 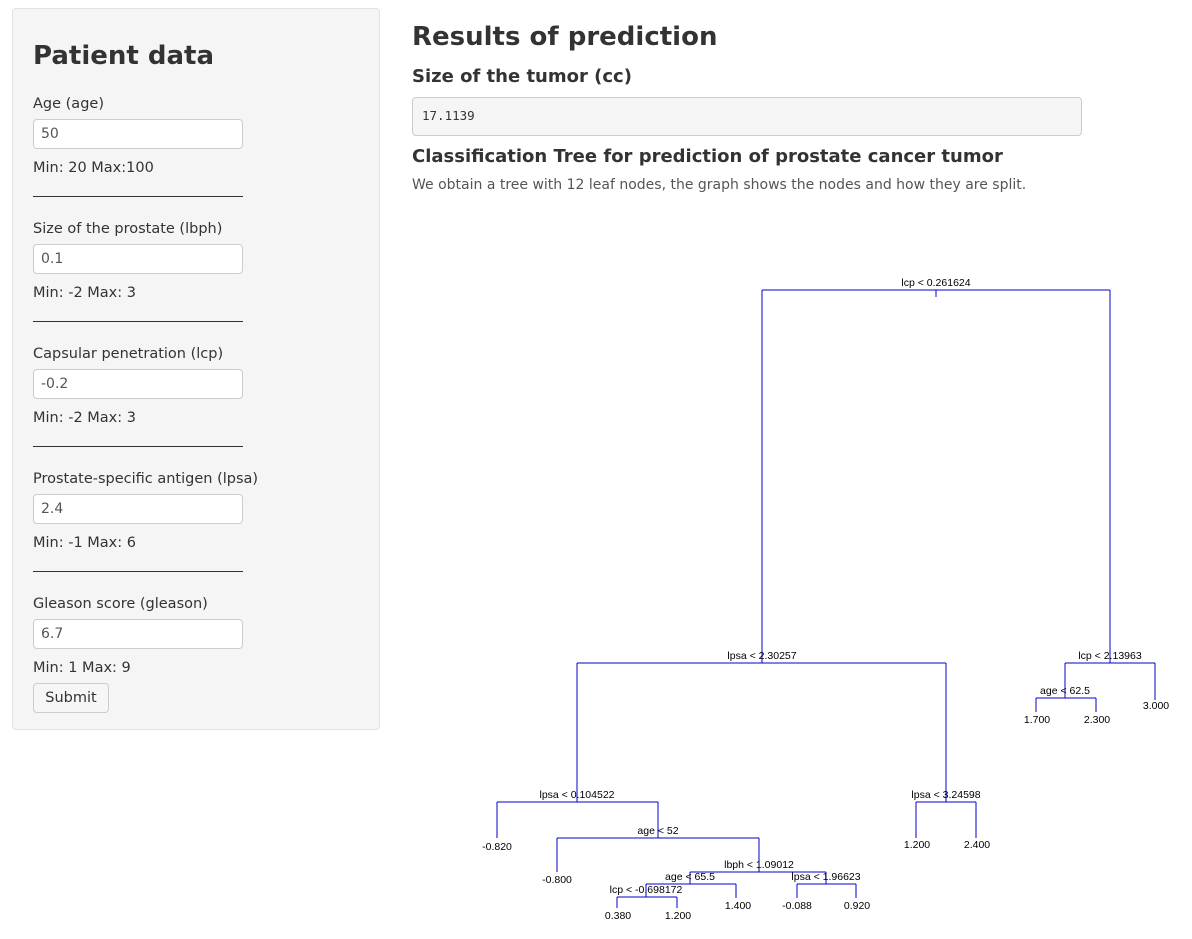 What do you see at coordinates (576, 795) in the screenshot?
I see `tree-split-label: lpsa < 0.104522` at bounding box center [576, 795].